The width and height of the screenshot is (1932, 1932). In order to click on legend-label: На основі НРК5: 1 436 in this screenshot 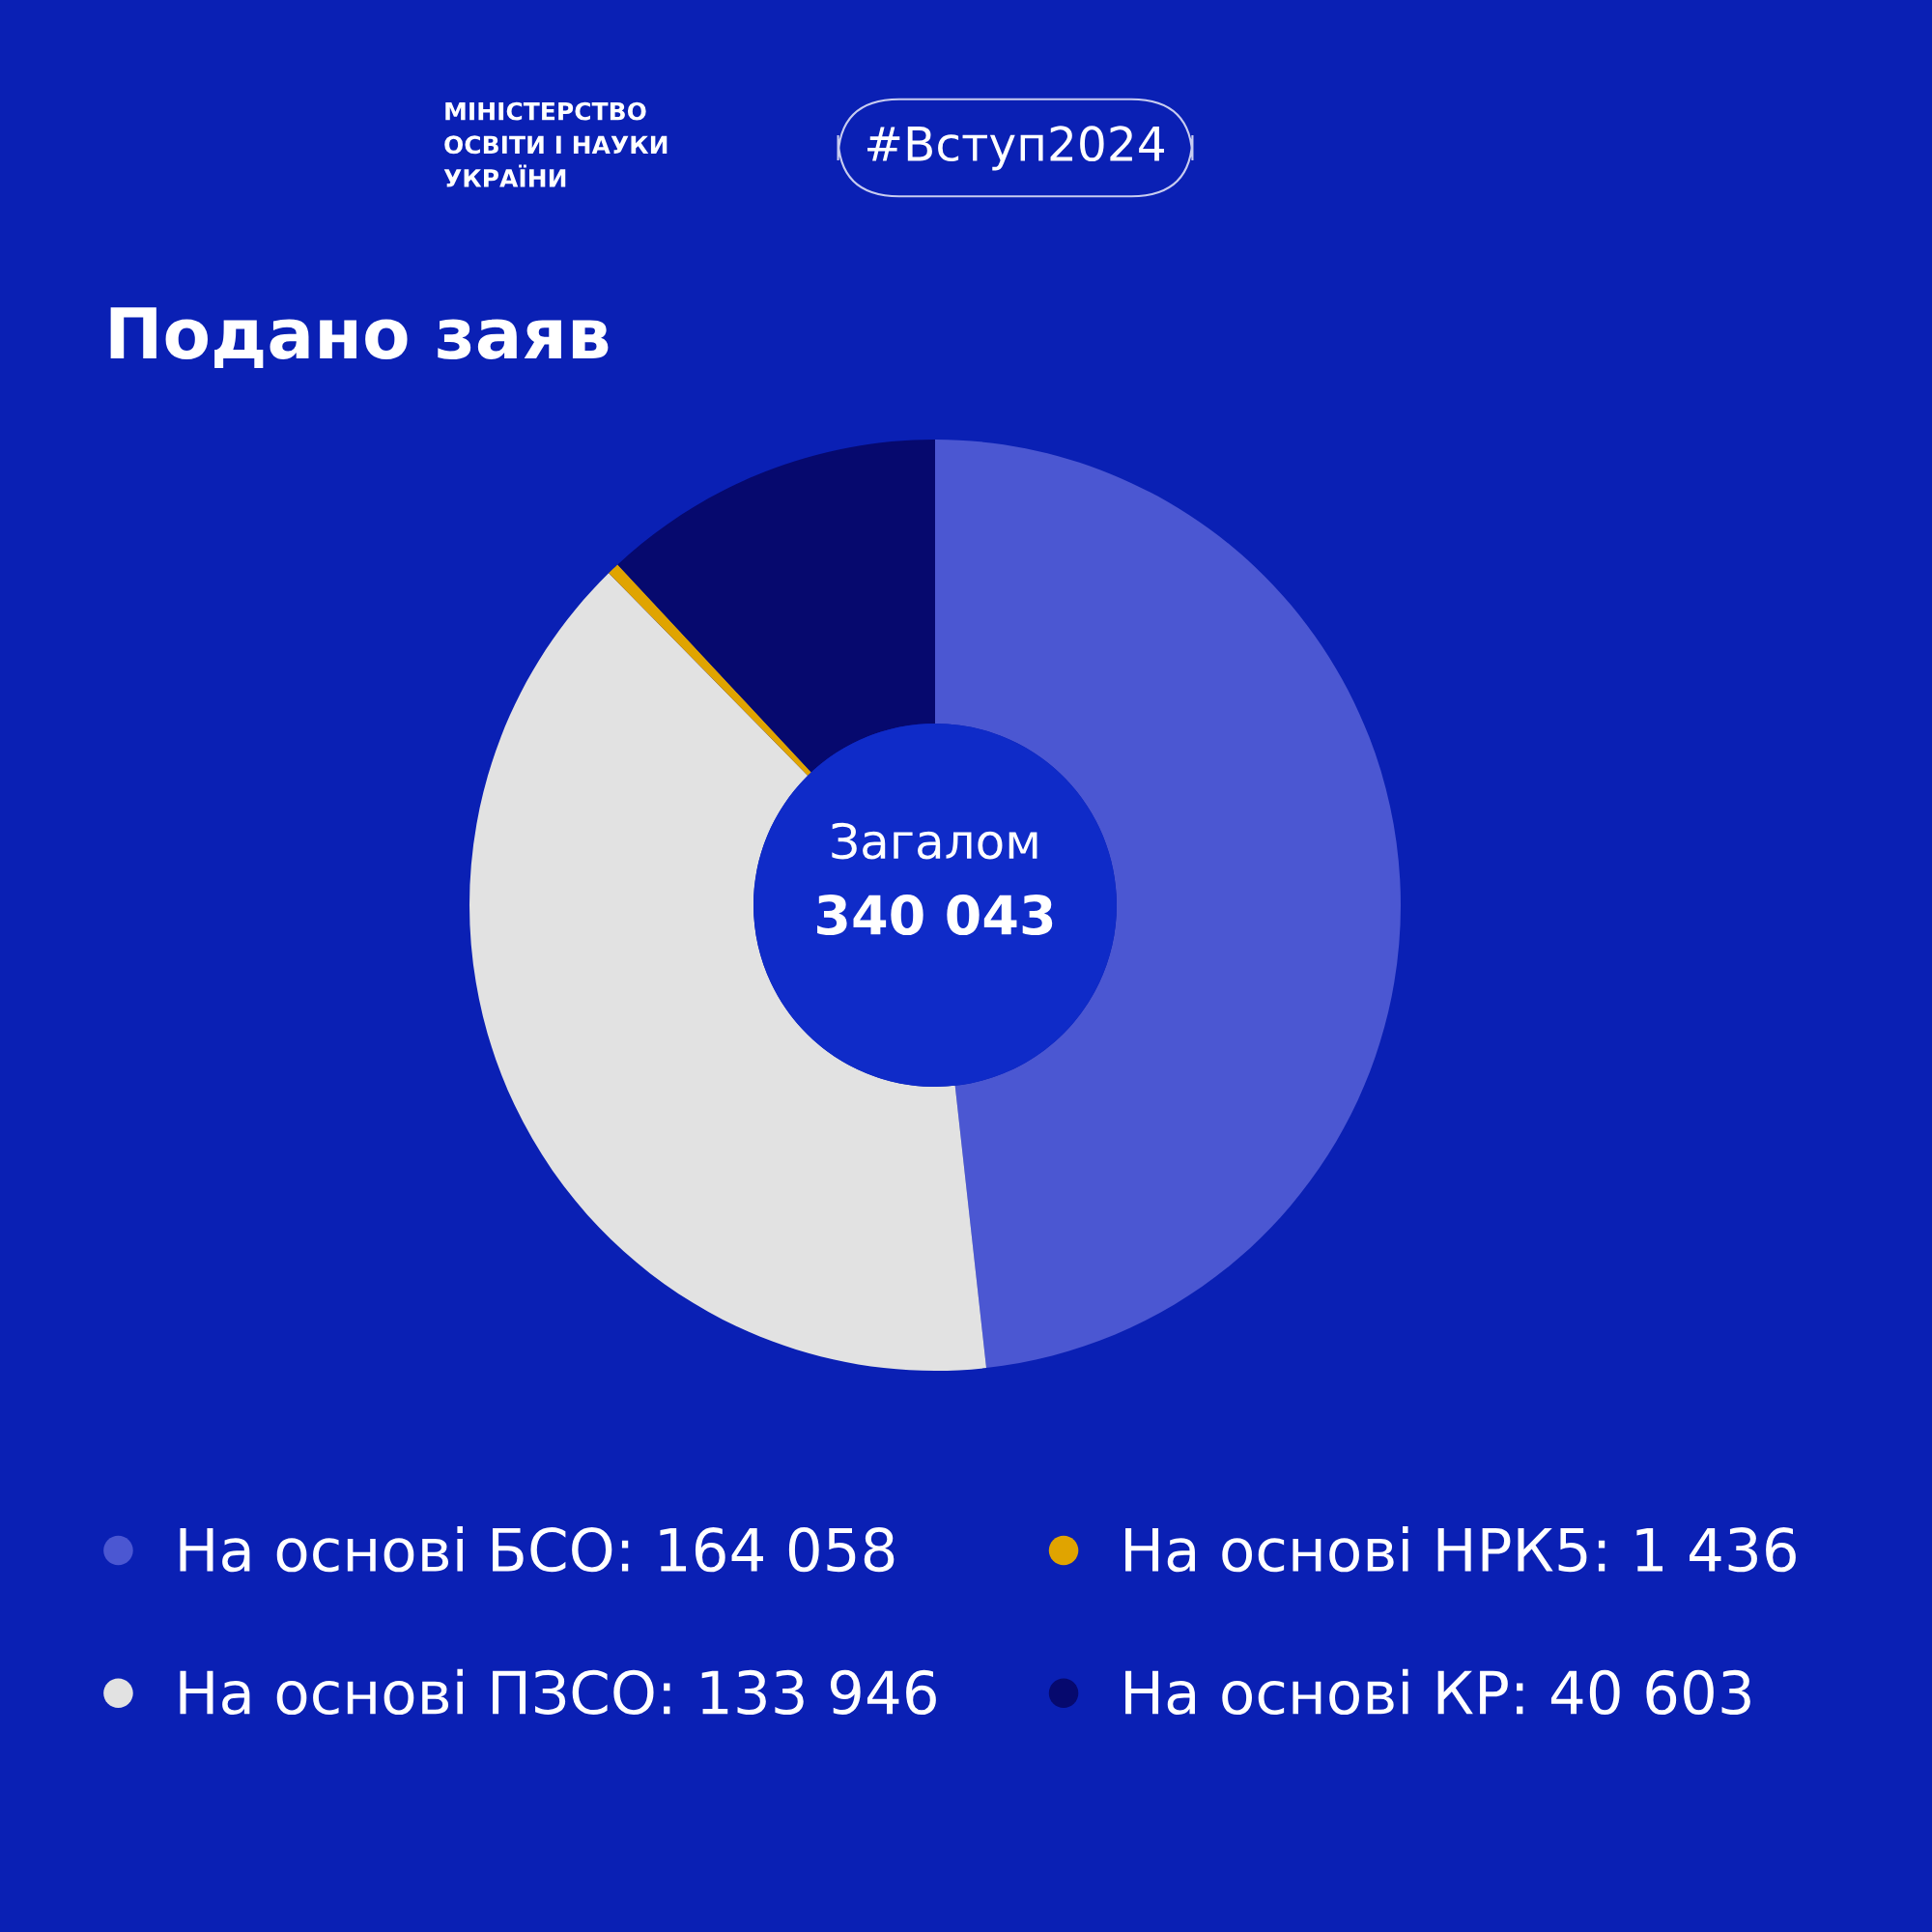, I will do `click(1460, 1549)`.